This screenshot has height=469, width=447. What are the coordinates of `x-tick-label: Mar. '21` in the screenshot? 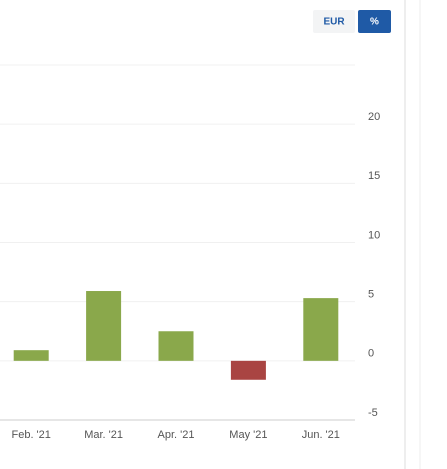 It's located at (103, 435).